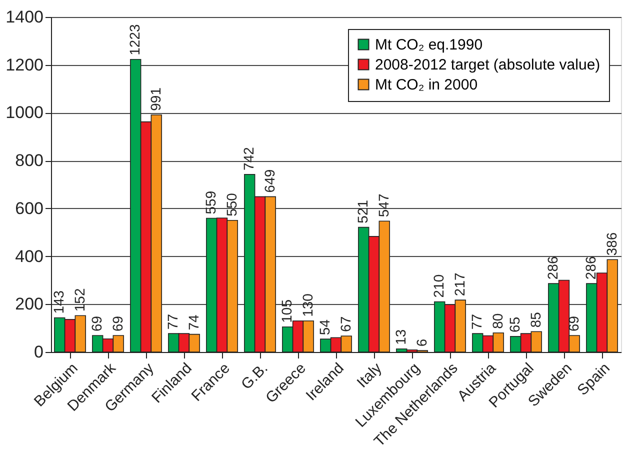 This screenshot has width=626, height=455. What do you see at coordinates (438, 286) in the screenshot?
I see `data-label: 210` at bounding box center [438, 286].